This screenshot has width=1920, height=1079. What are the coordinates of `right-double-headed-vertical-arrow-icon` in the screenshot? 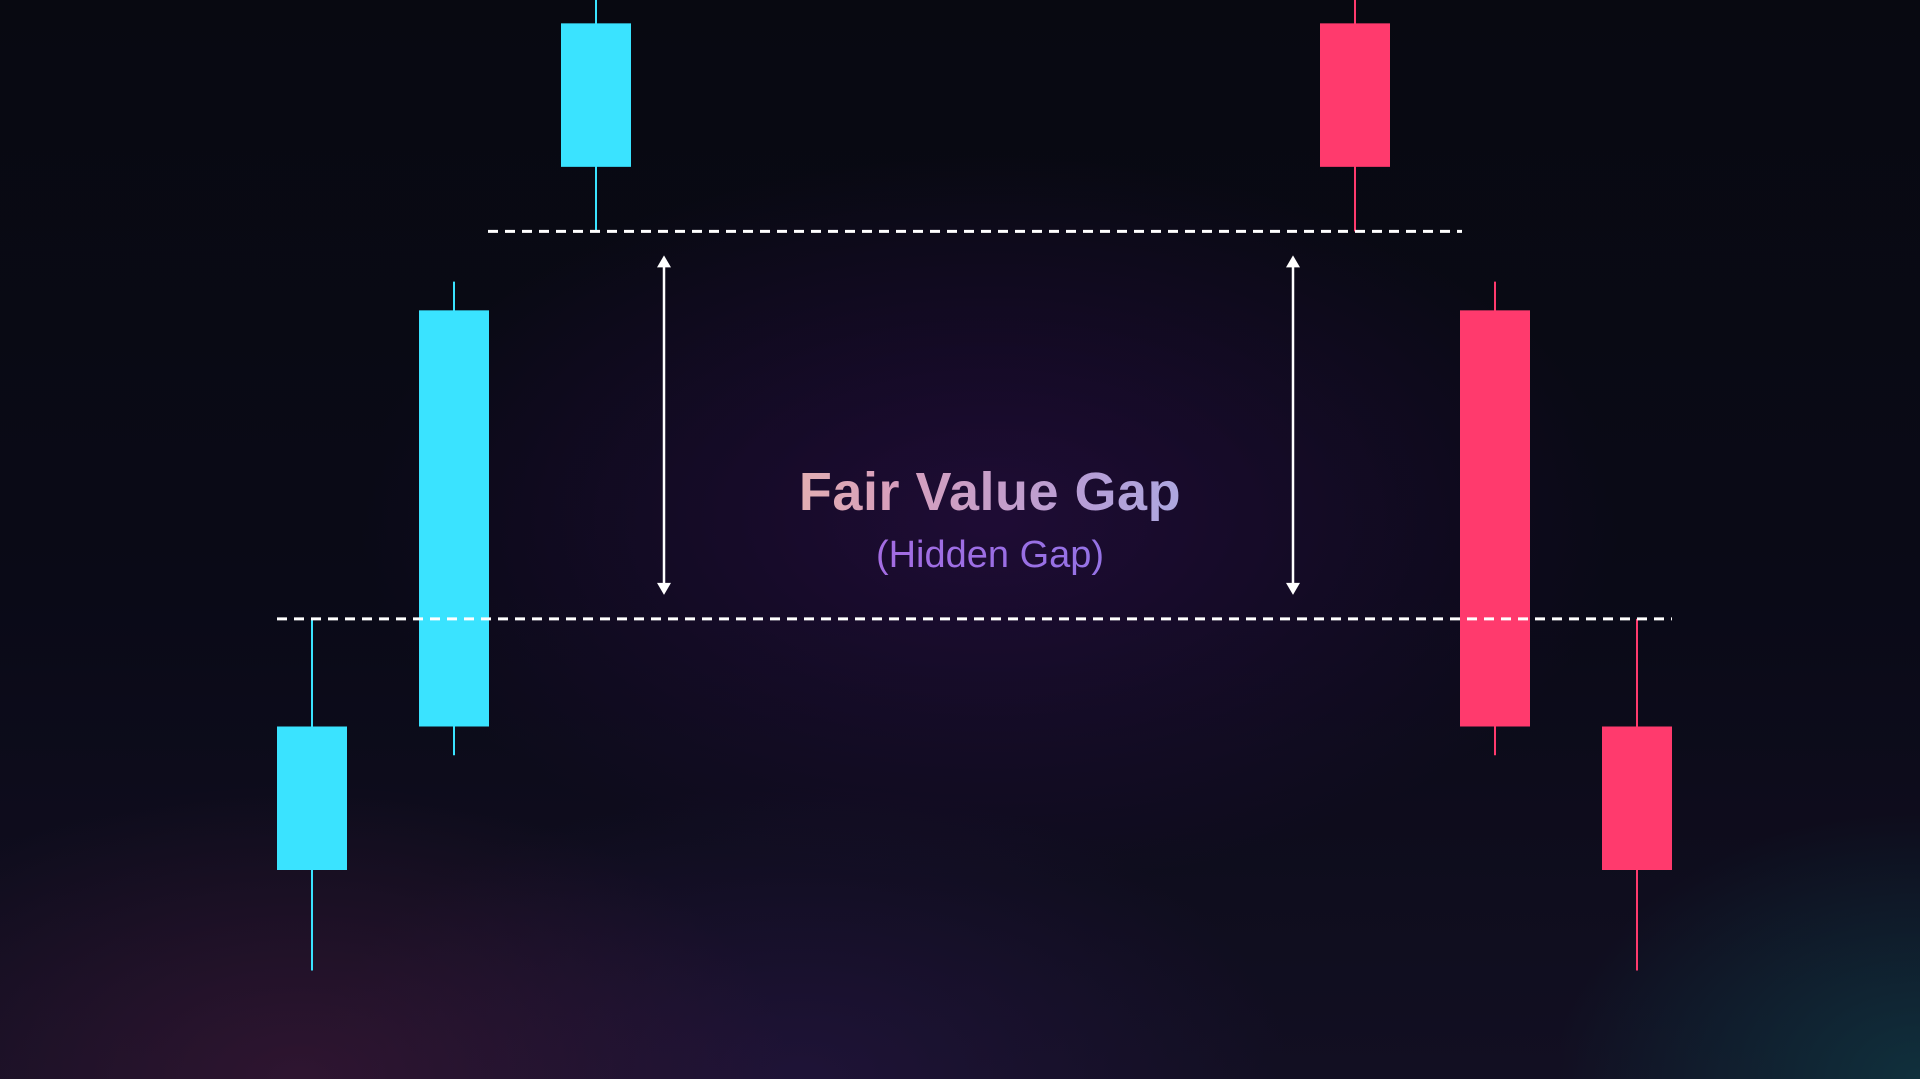 It's located at (1293, 425).